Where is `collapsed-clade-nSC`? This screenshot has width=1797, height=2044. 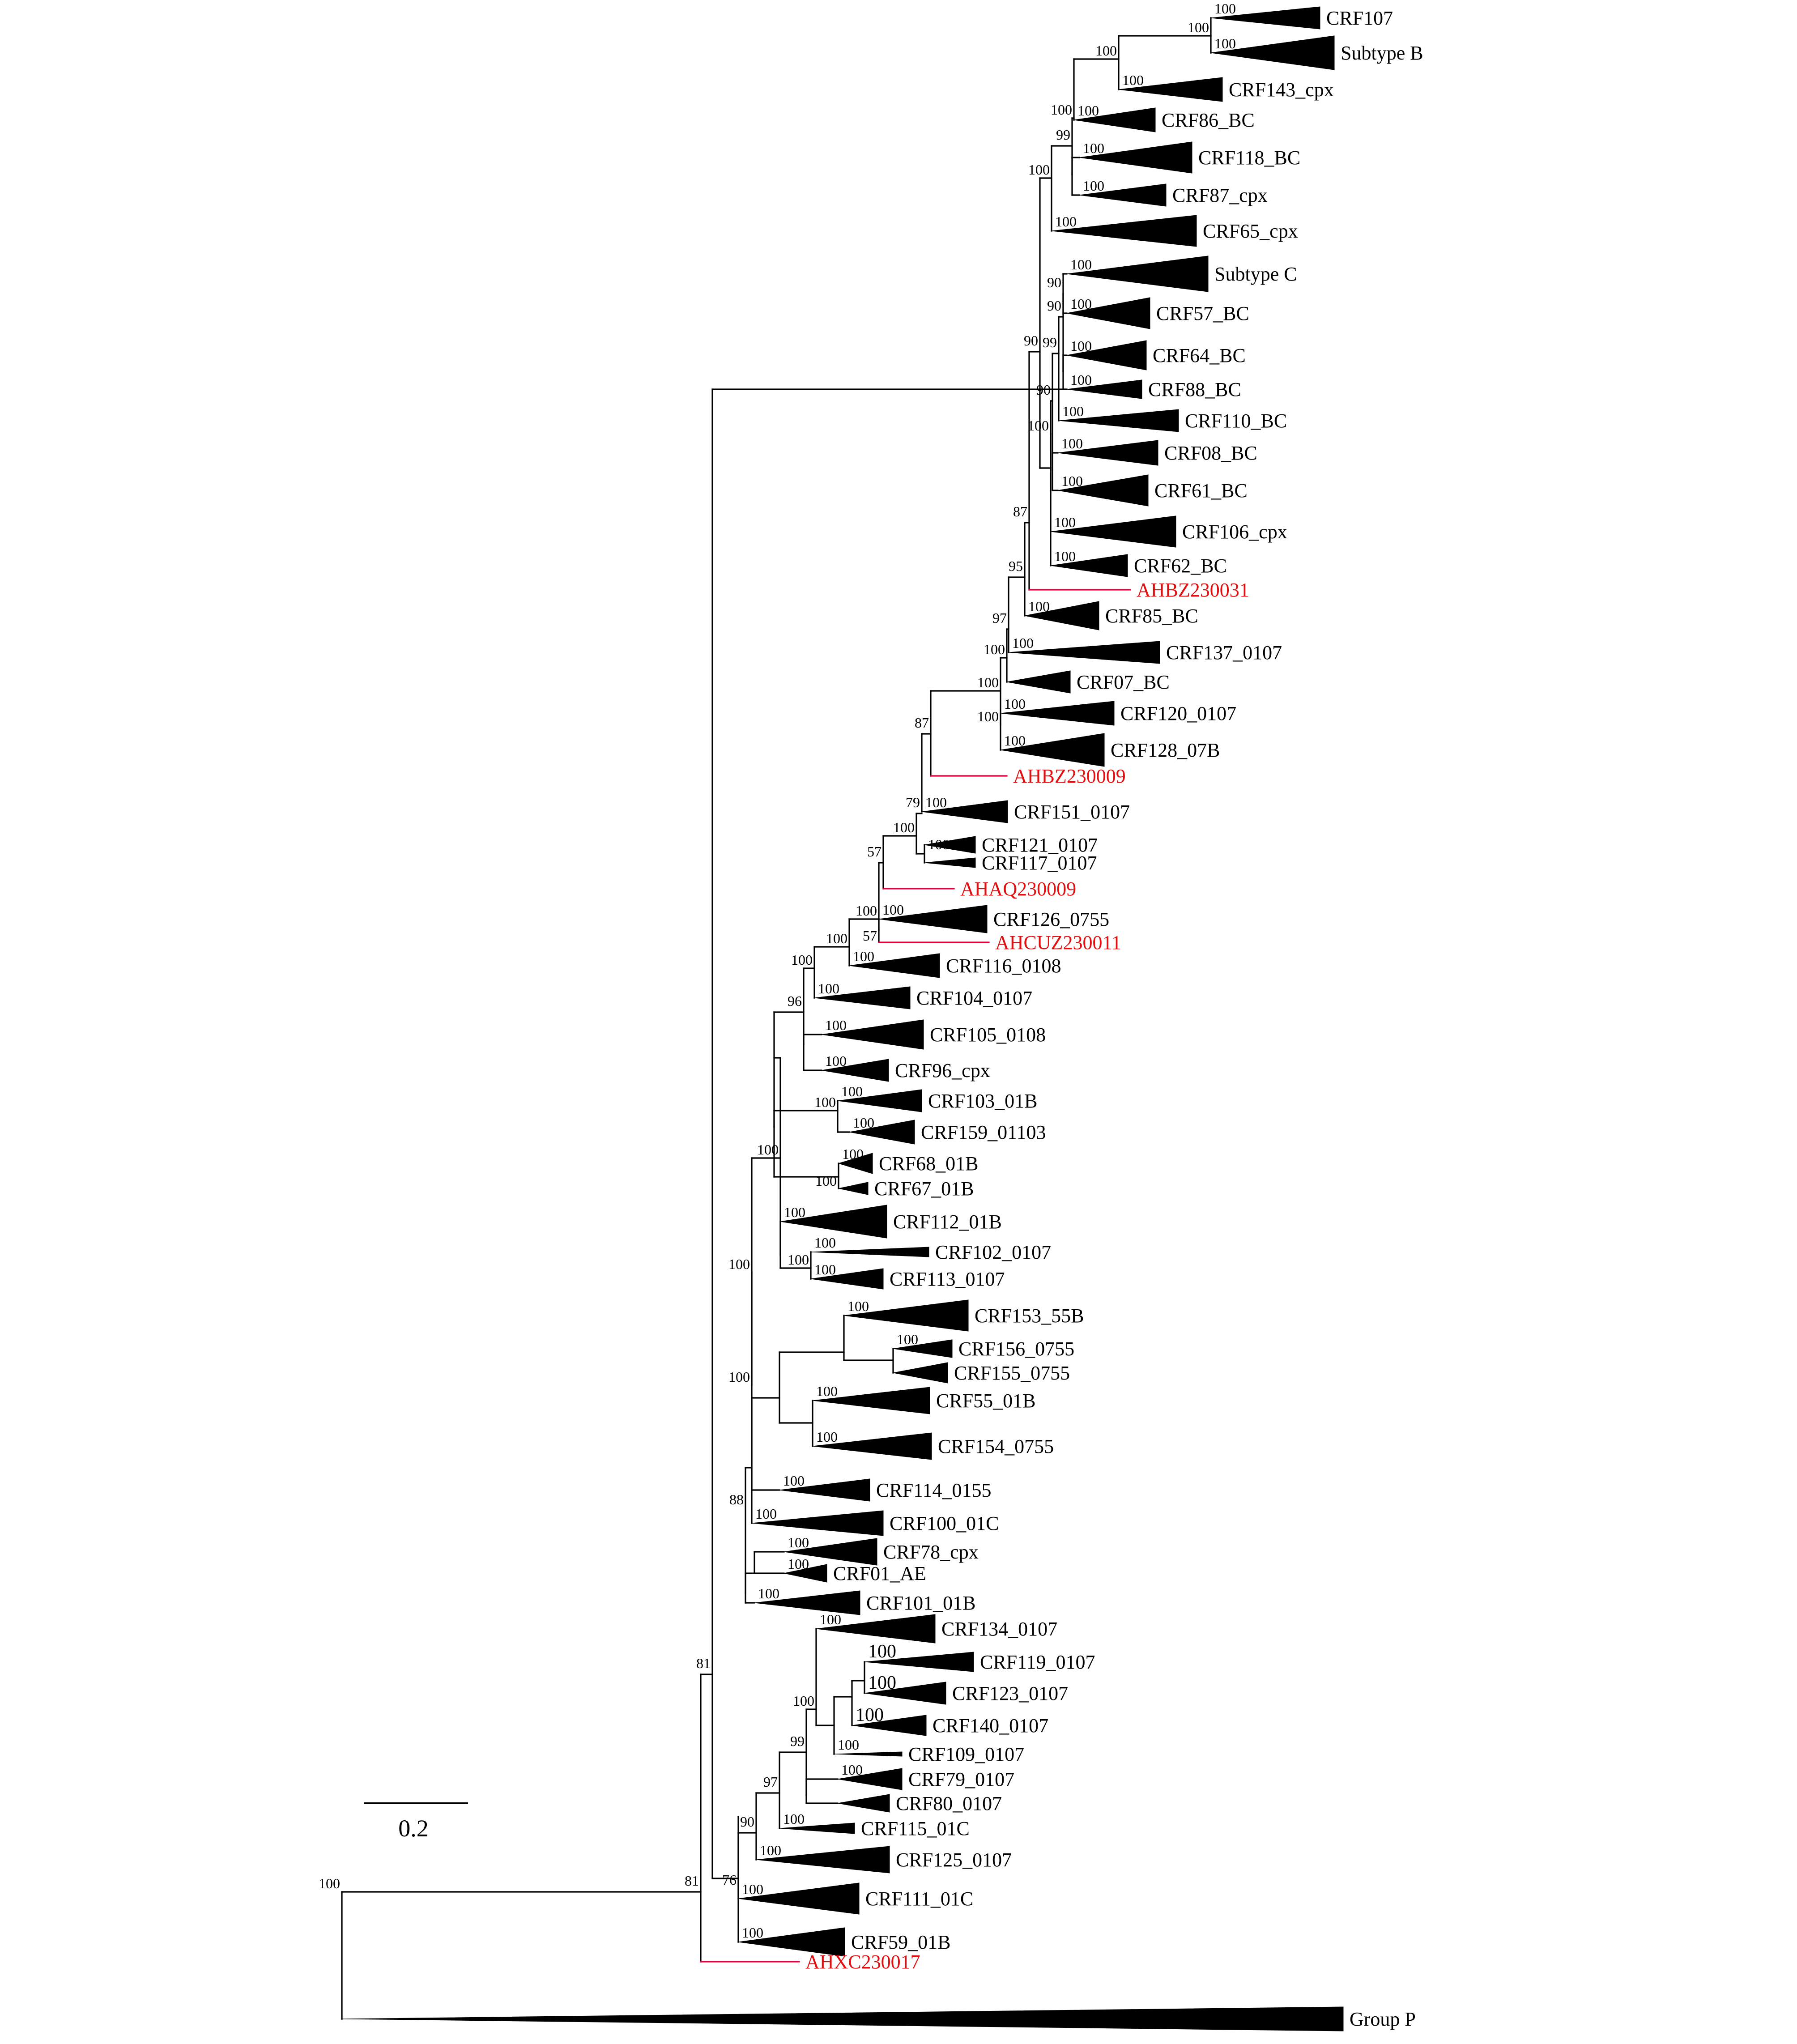
collapsed-clade-nSC is located at coordinates (1137, 274).